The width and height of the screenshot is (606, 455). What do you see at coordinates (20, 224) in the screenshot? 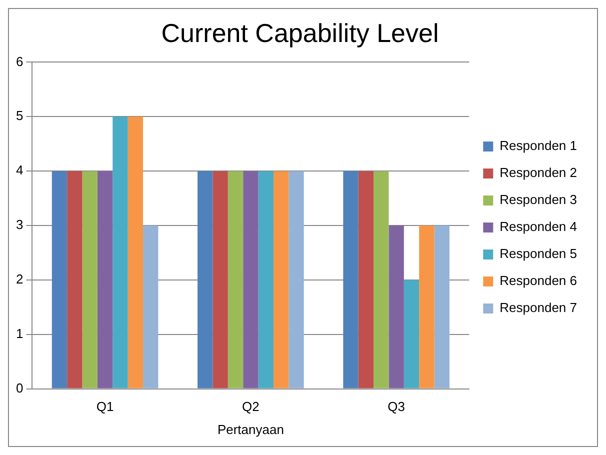
I see `y-tick-label: 3` at bounding box center [20, 224].